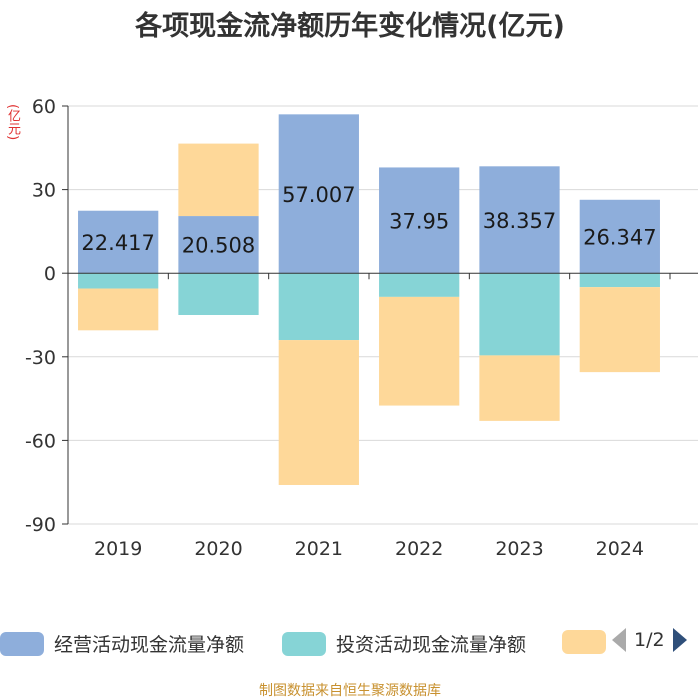  I want to click on legend: 经营活动现金流量净额 投资活动现金流量净额 1/2, so click(350, 642).